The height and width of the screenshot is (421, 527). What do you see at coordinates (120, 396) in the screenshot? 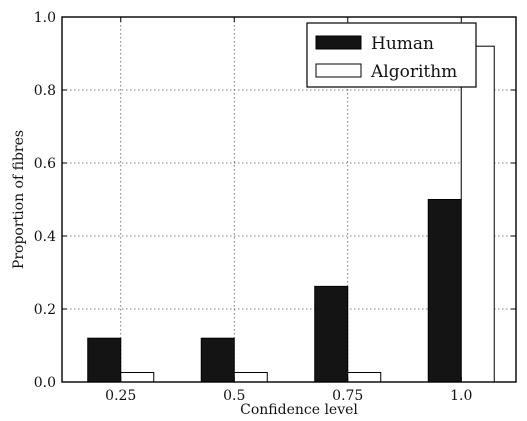
I see `x-tick-label: 0.25` at bounding box center [120, 396].